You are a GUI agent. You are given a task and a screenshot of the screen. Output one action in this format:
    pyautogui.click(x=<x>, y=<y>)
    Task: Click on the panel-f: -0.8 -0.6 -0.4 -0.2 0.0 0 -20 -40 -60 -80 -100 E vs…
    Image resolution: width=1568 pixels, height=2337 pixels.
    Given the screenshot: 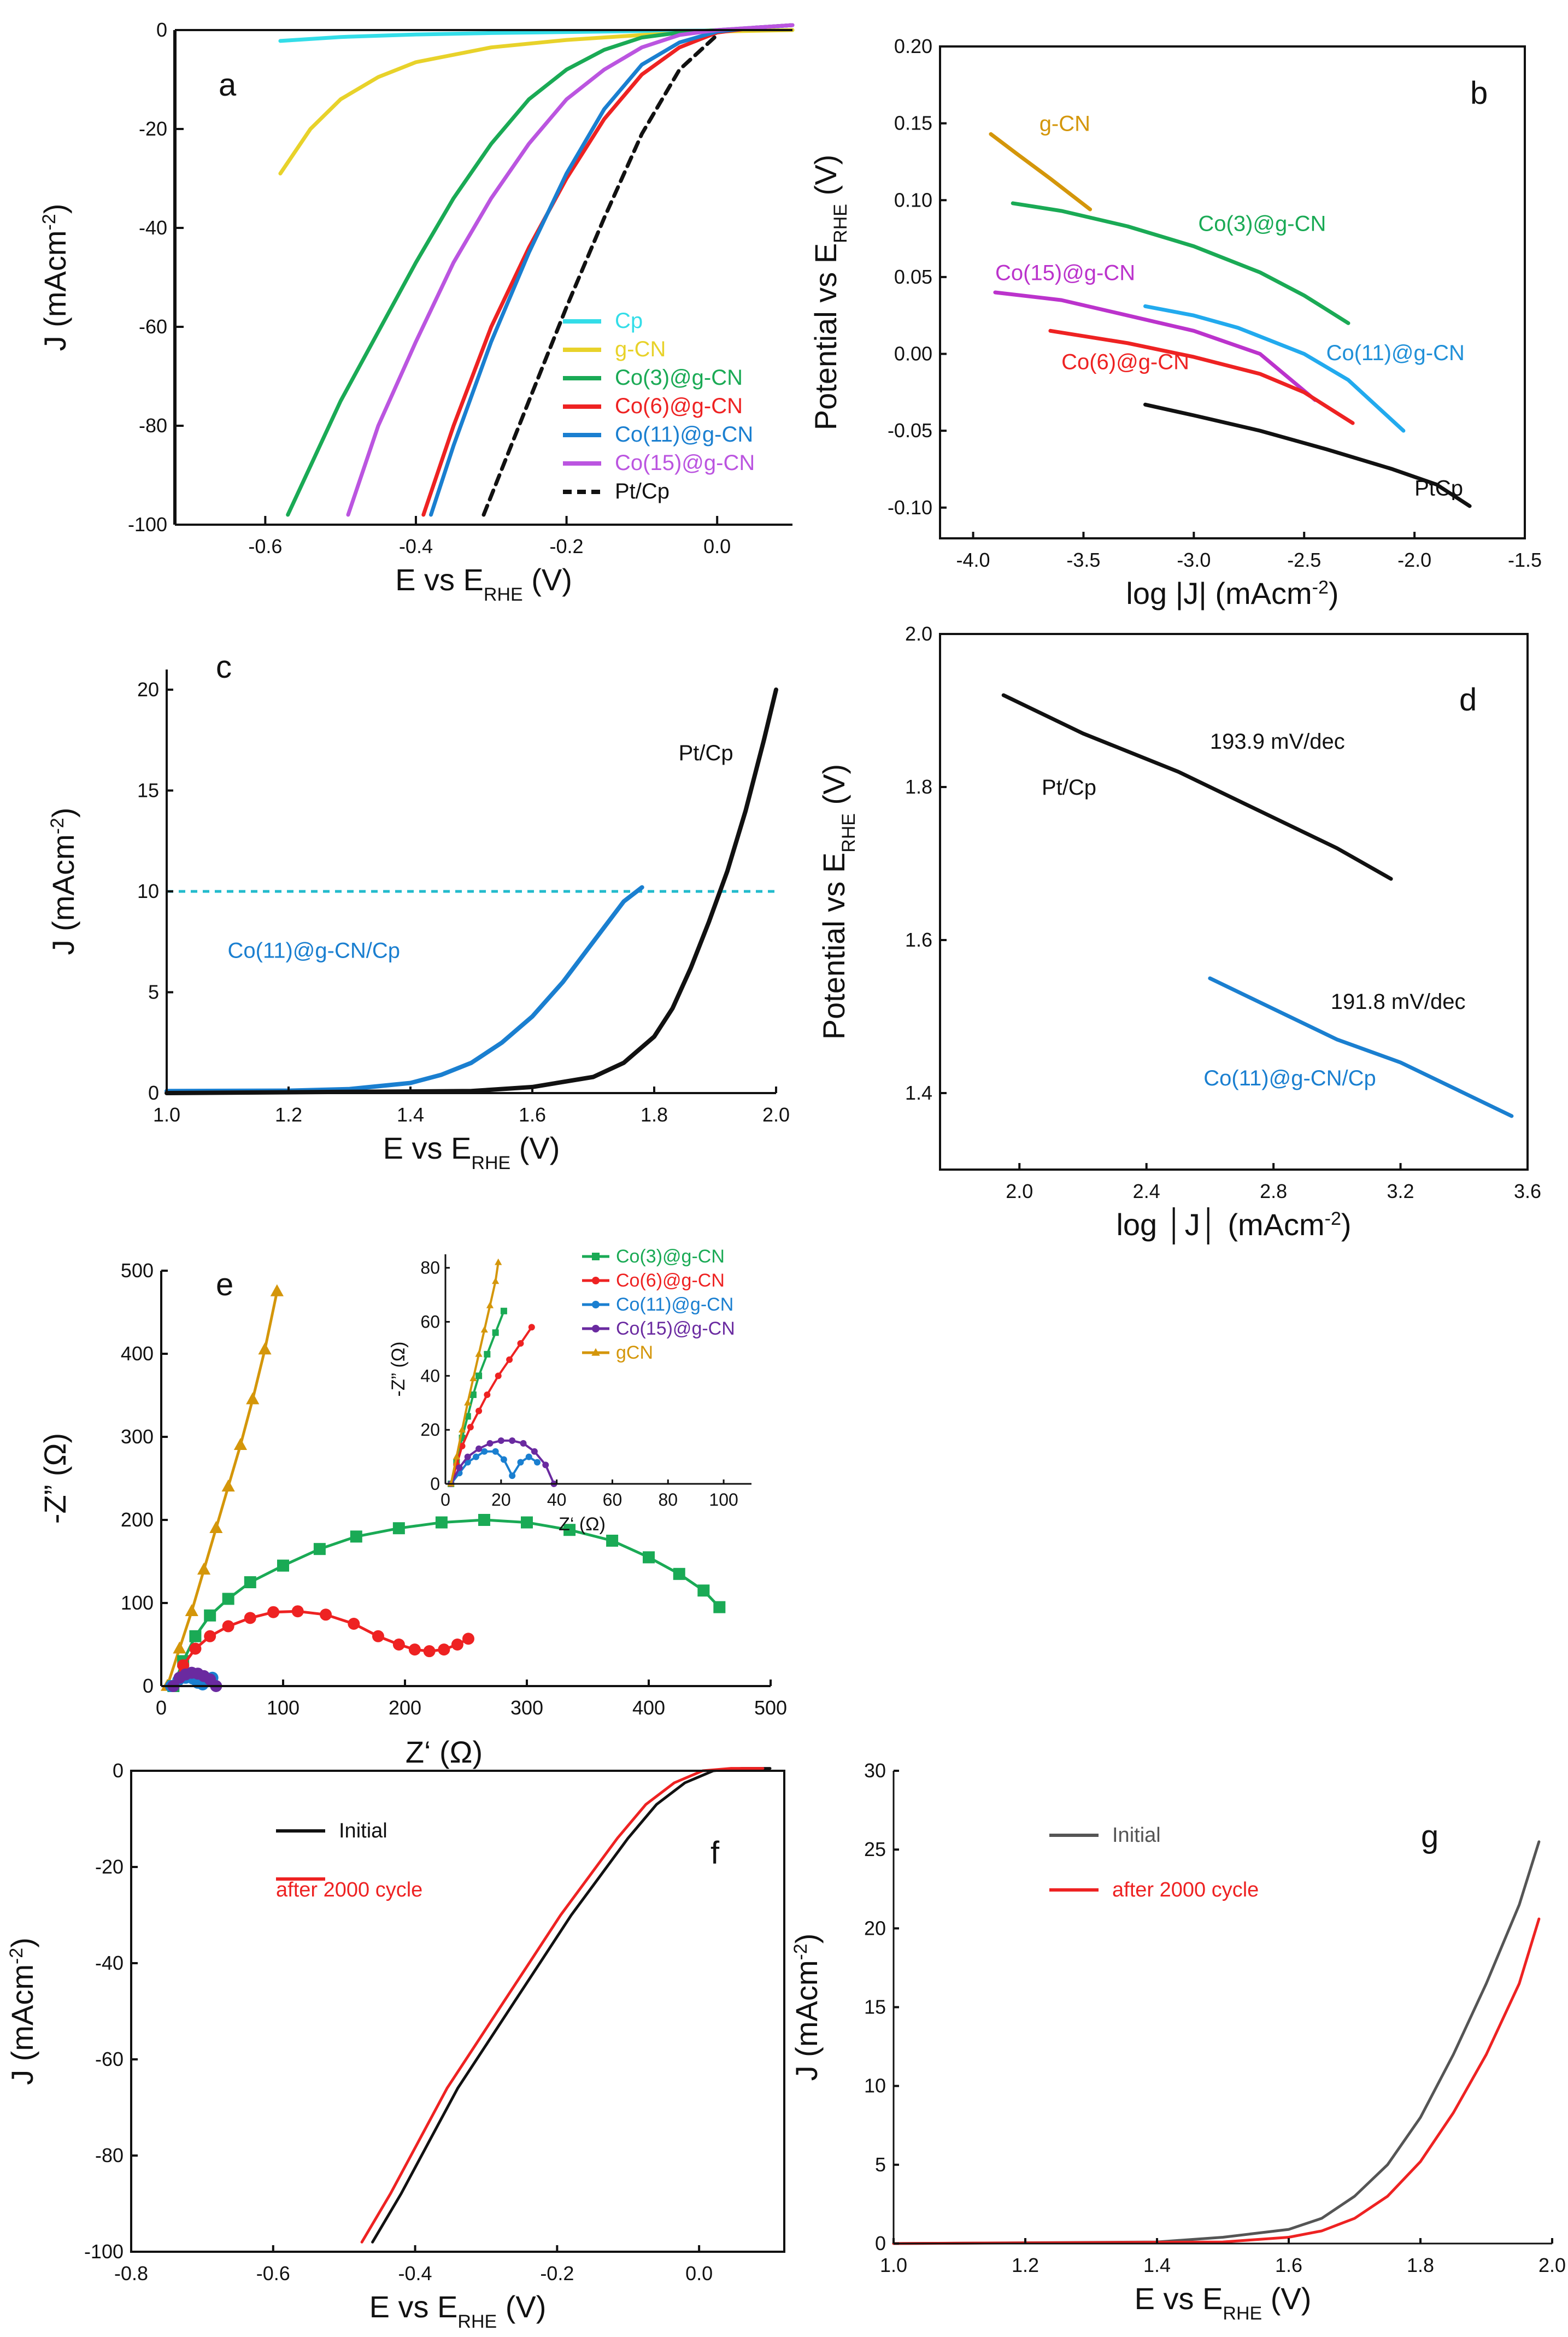 What is the action you would take?
    pyautogui.click(x=395, y=2045)
    